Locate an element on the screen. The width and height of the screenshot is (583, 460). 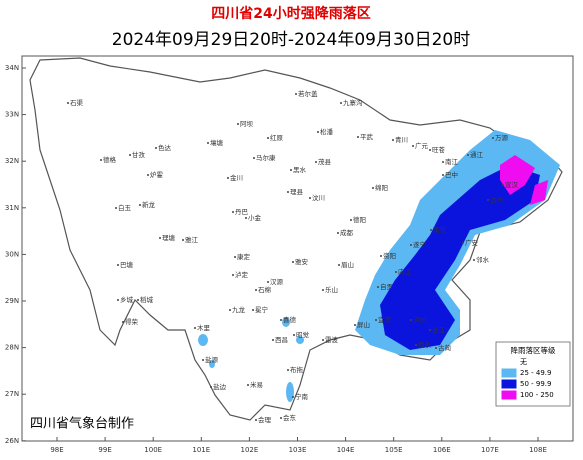
place-label: 昭觉 is located at coordinates (303, 334).